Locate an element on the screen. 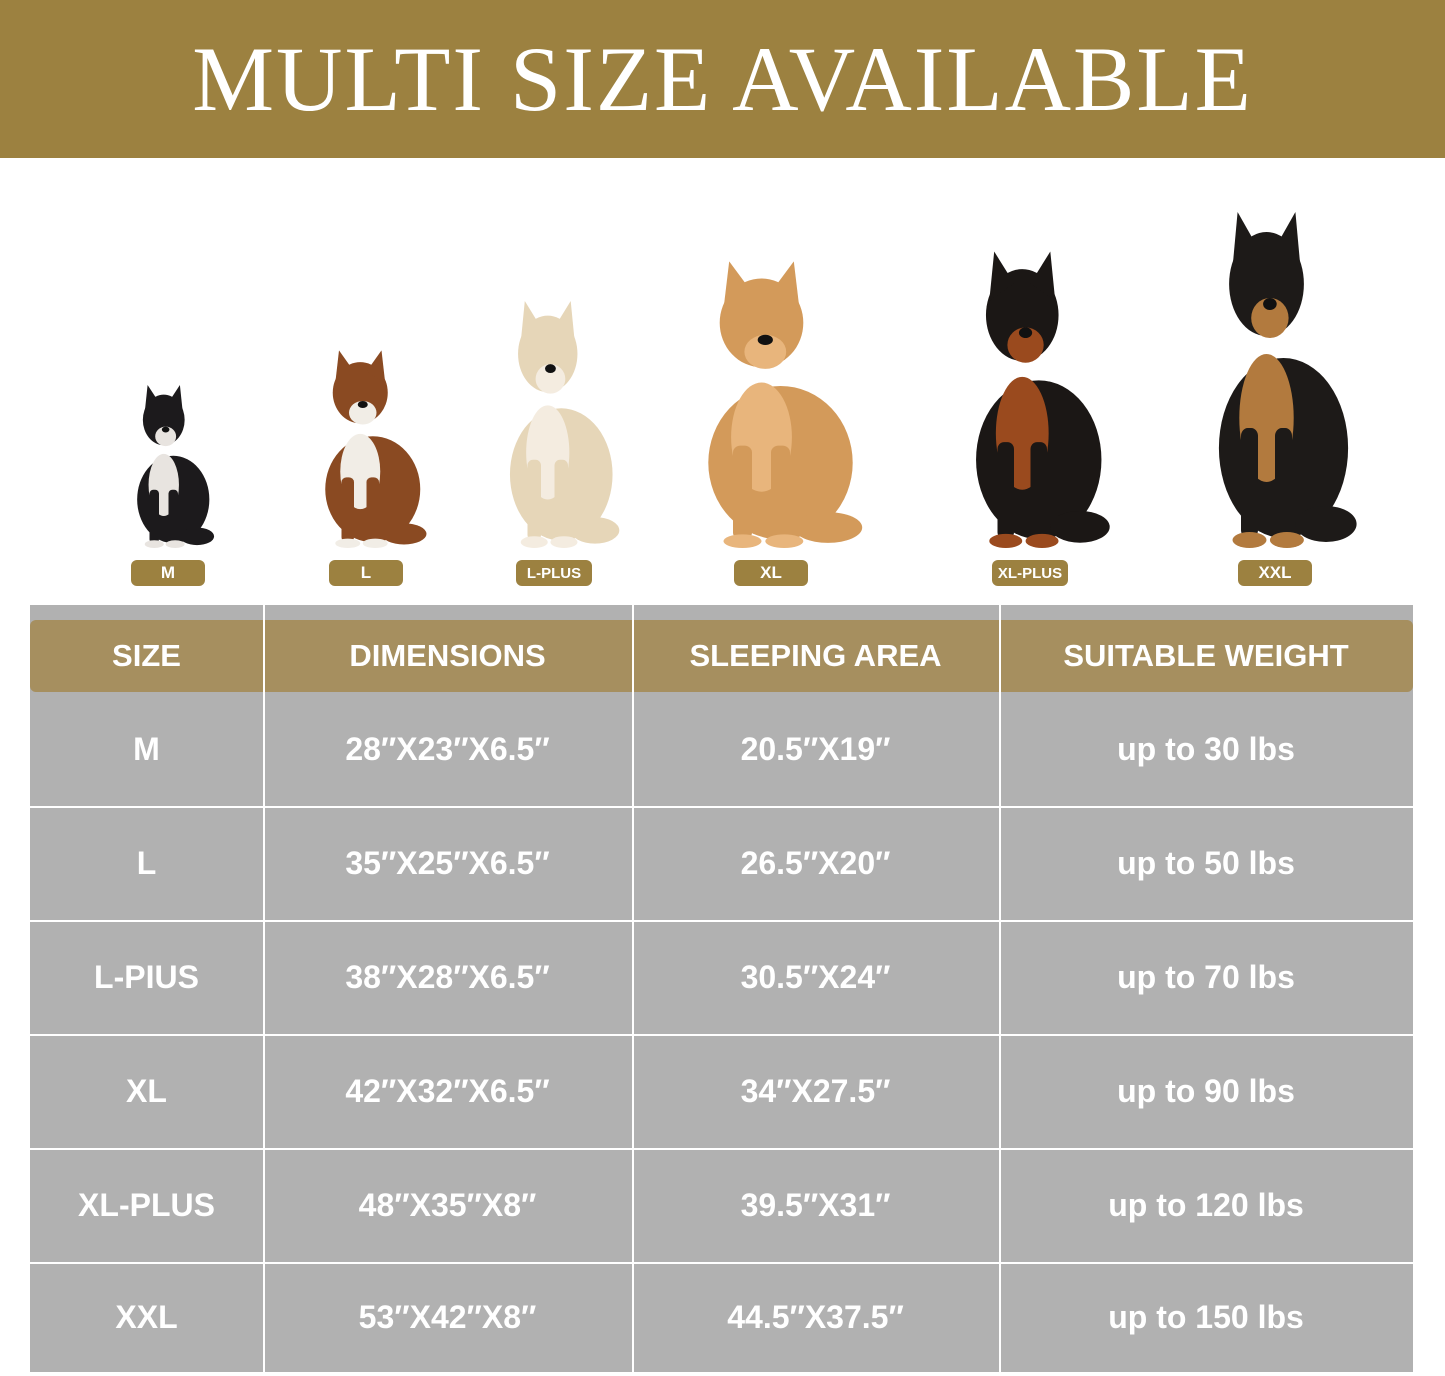 Image resolution: width=1445 pixels, height=1376 pixels. size-cell: XXL is located at coordinates (146, 1316).